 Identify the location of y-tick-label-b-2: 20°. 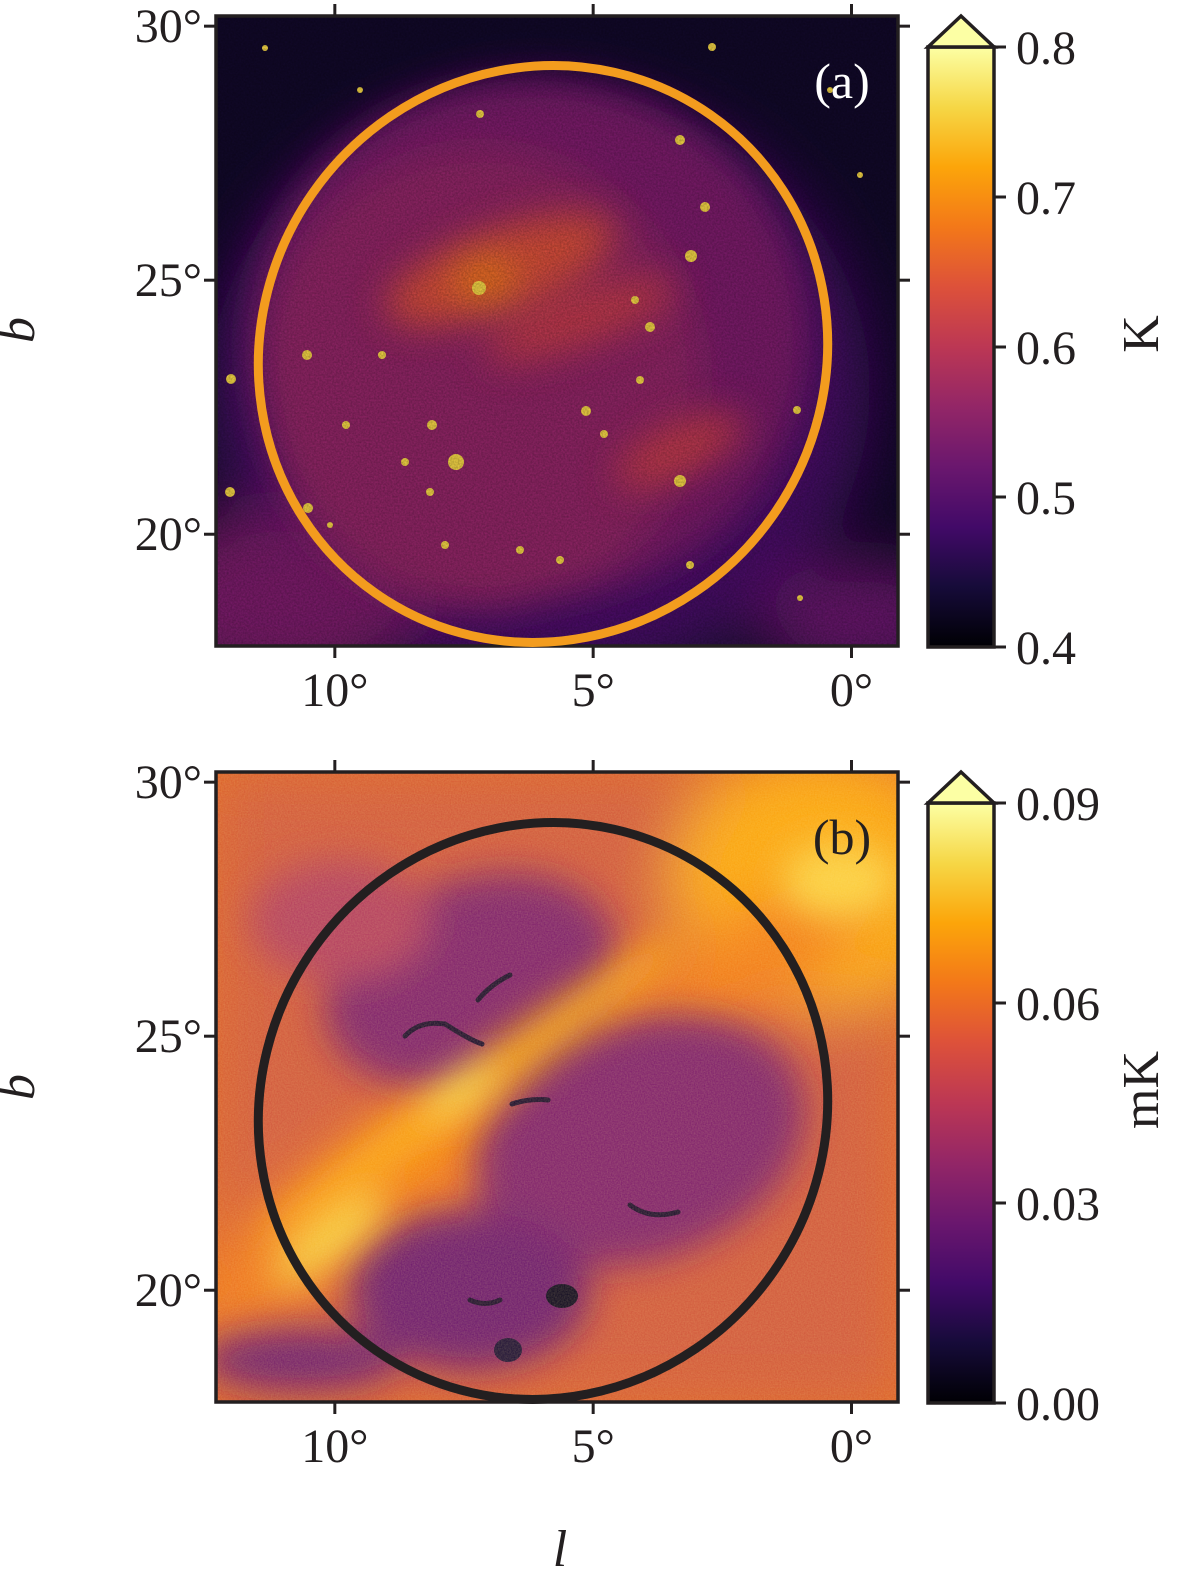
(168, 1290).